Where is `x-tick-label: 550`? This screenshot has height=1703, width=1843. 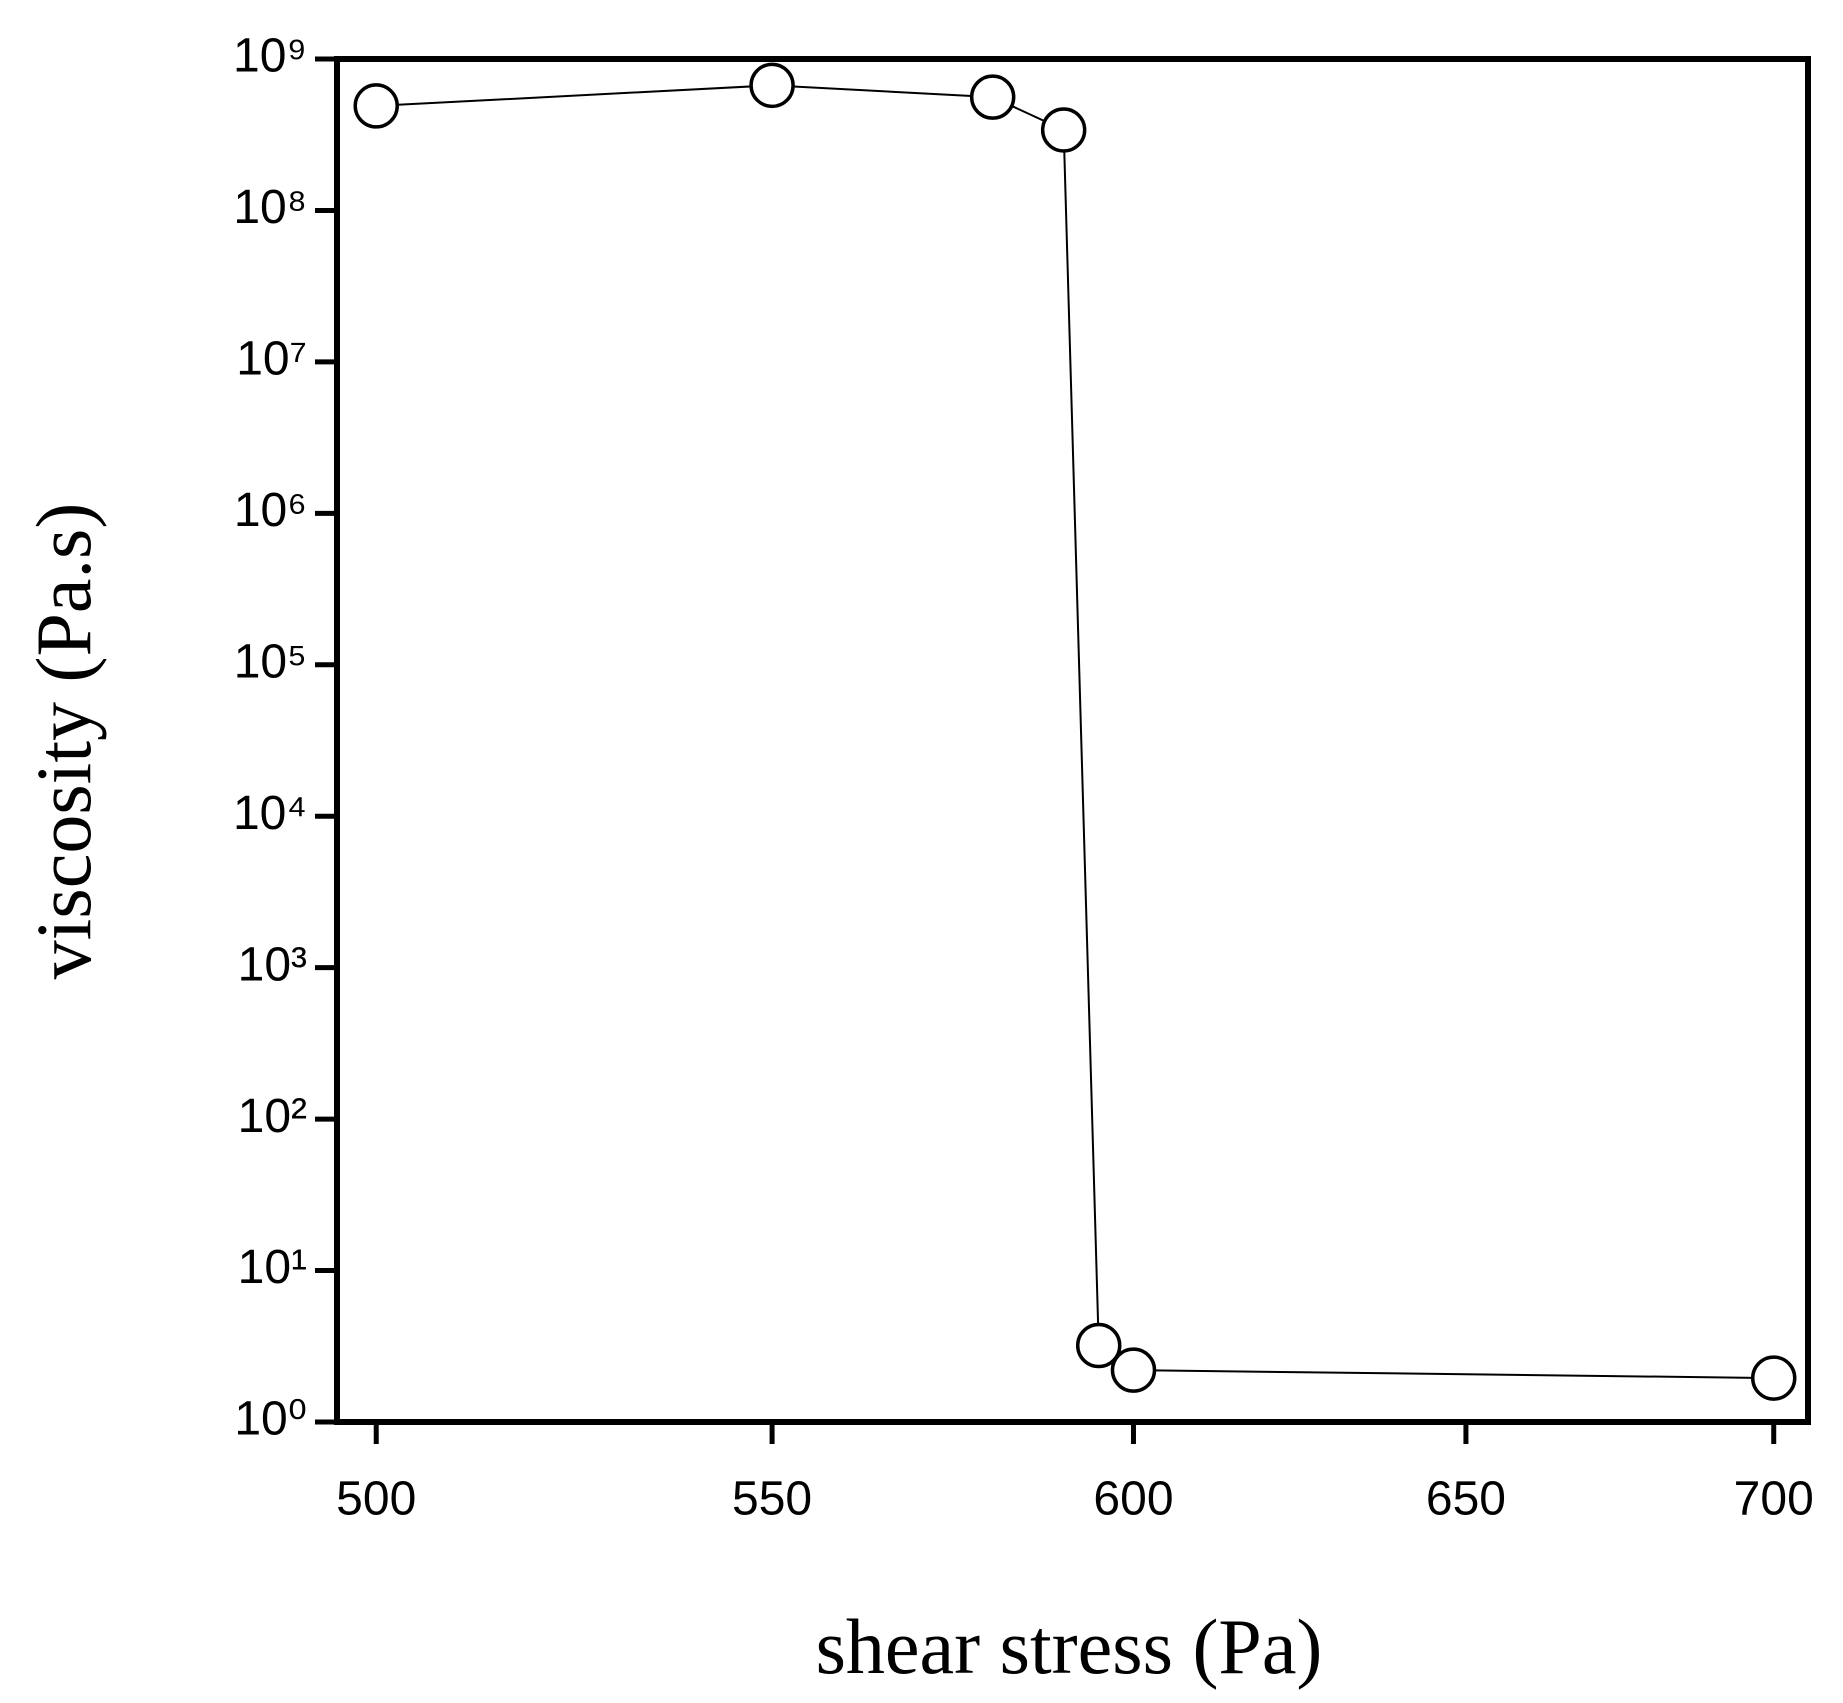 x-tick-label: 550 is located at coordinates (772, 1499).